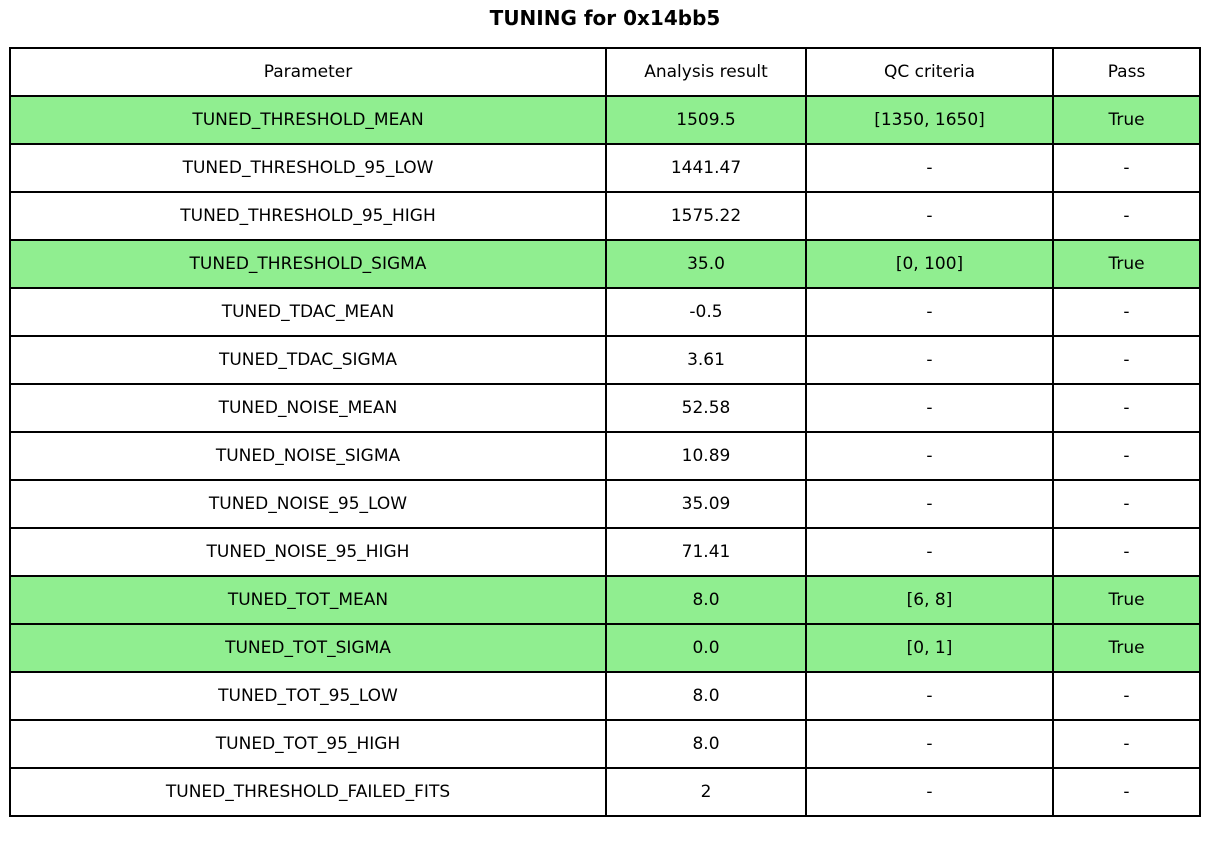  I want to click on cell-analysis-result: 71.41, so click(706, 552).